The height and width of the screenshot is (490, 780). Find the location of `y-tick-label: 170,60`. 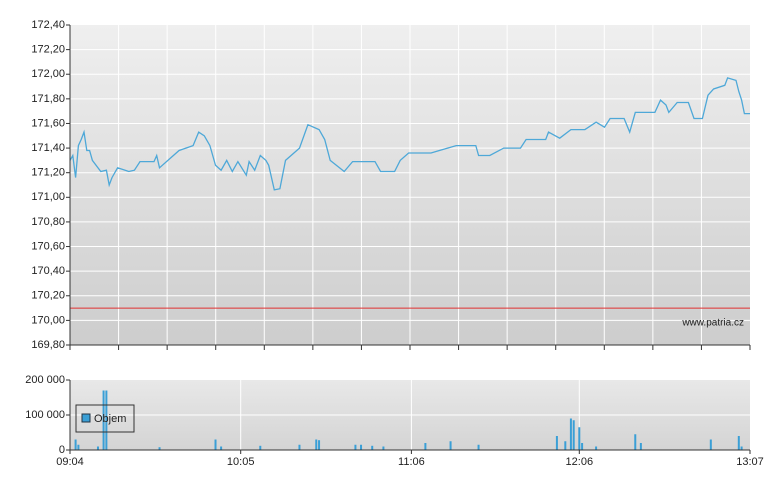

y-tick-label: 170,60 is located at coordinates (48, 246).